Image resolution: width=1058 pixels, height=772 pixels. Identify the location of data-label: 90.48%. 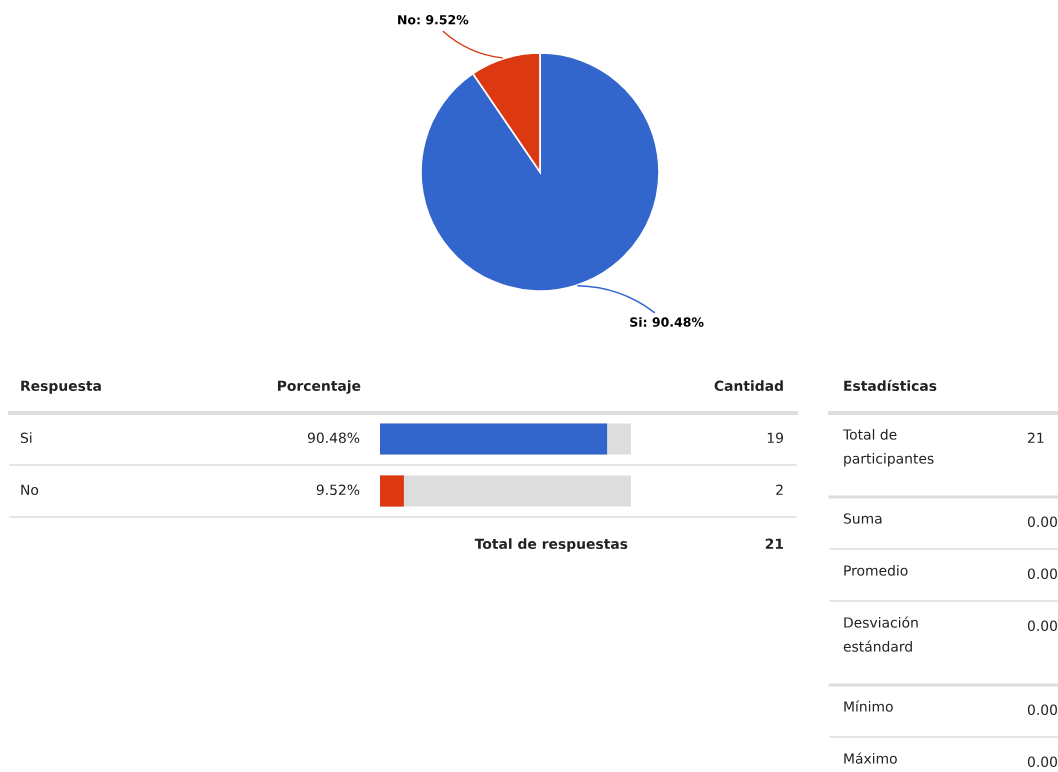
(333, 438).